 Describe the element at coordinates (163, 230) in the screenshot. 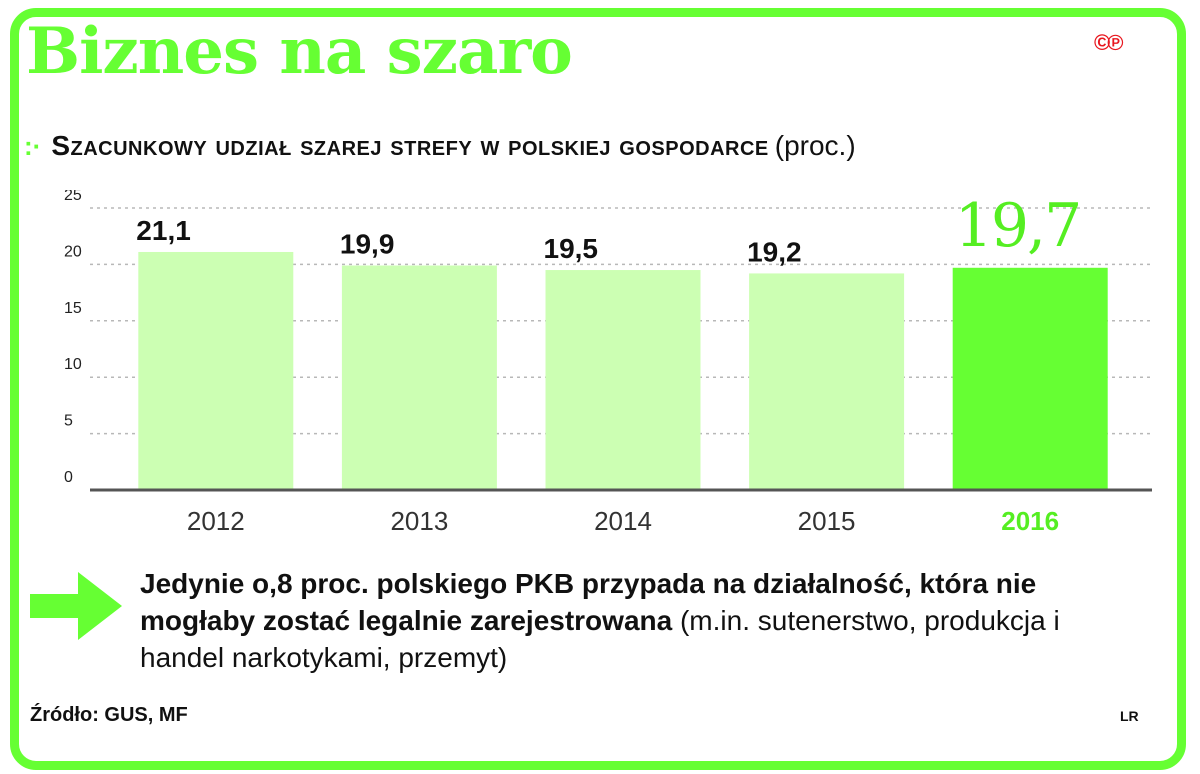

I see `data-label: 21,1` at that location.